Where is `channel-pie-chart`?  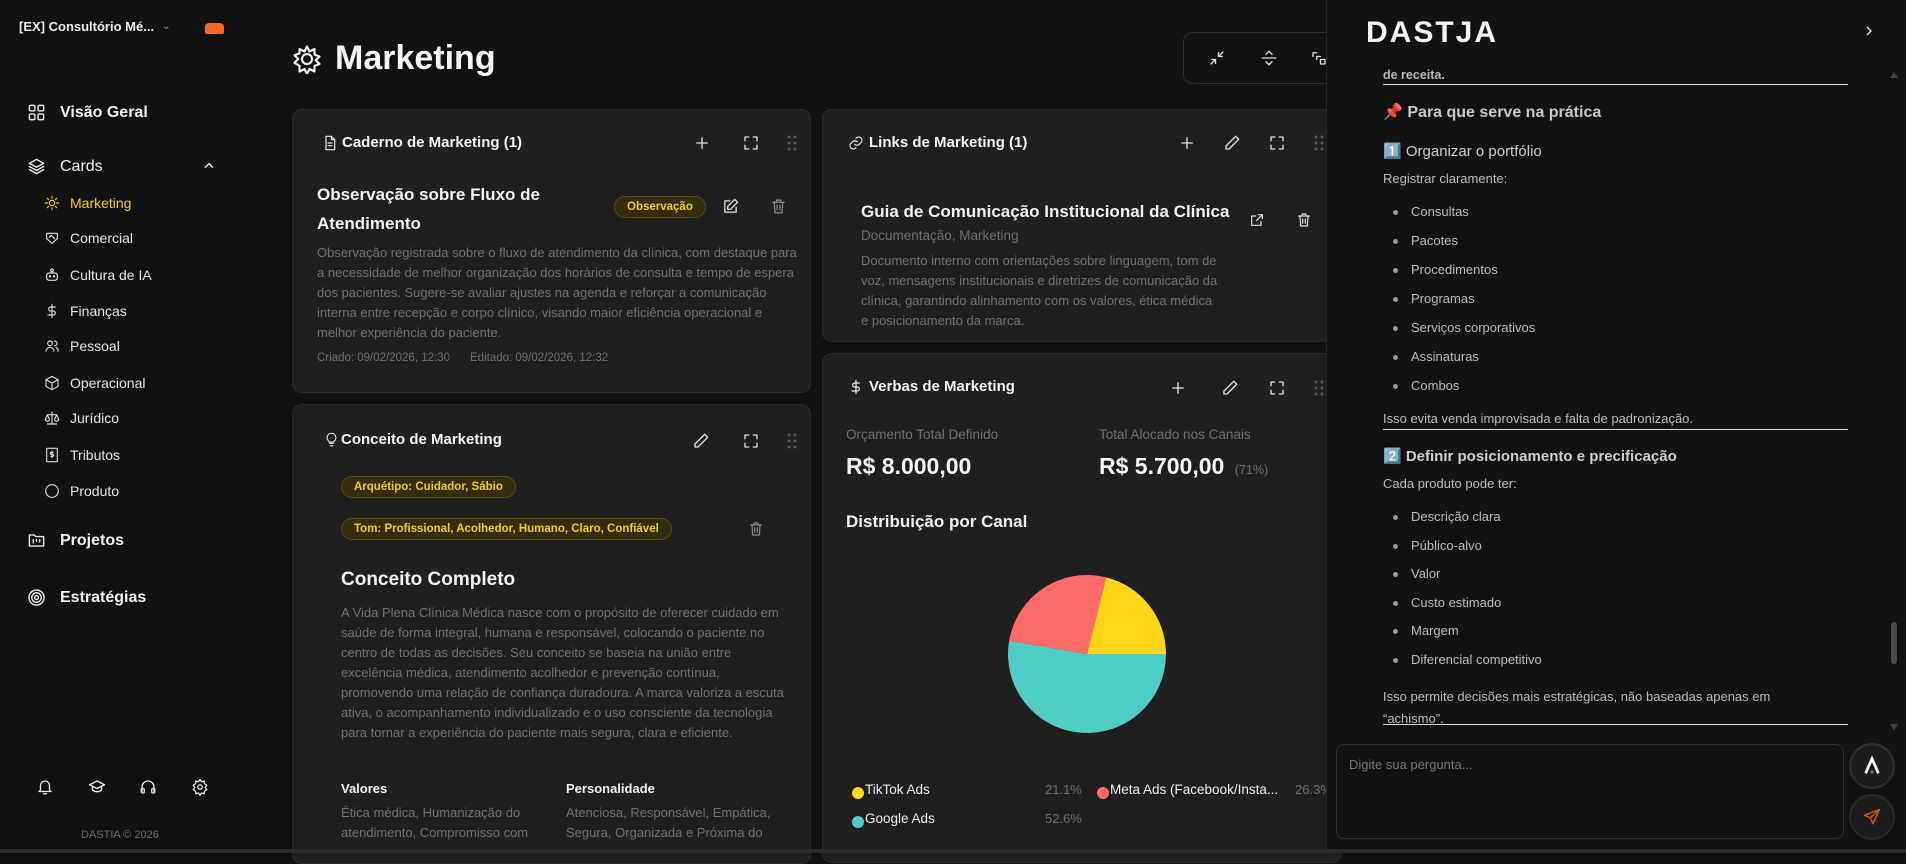
channel-pie-chart is located at coordinates (1087, 654).